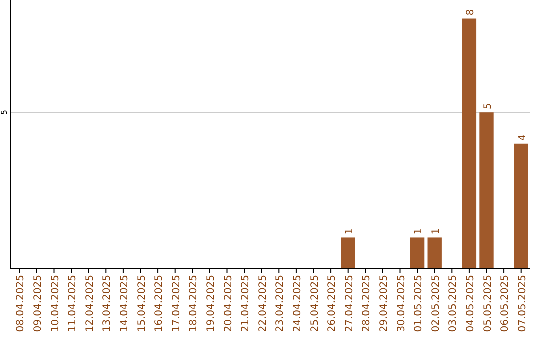  I want to click on x-tick-label: 11.04.2025, so click(73, 303).